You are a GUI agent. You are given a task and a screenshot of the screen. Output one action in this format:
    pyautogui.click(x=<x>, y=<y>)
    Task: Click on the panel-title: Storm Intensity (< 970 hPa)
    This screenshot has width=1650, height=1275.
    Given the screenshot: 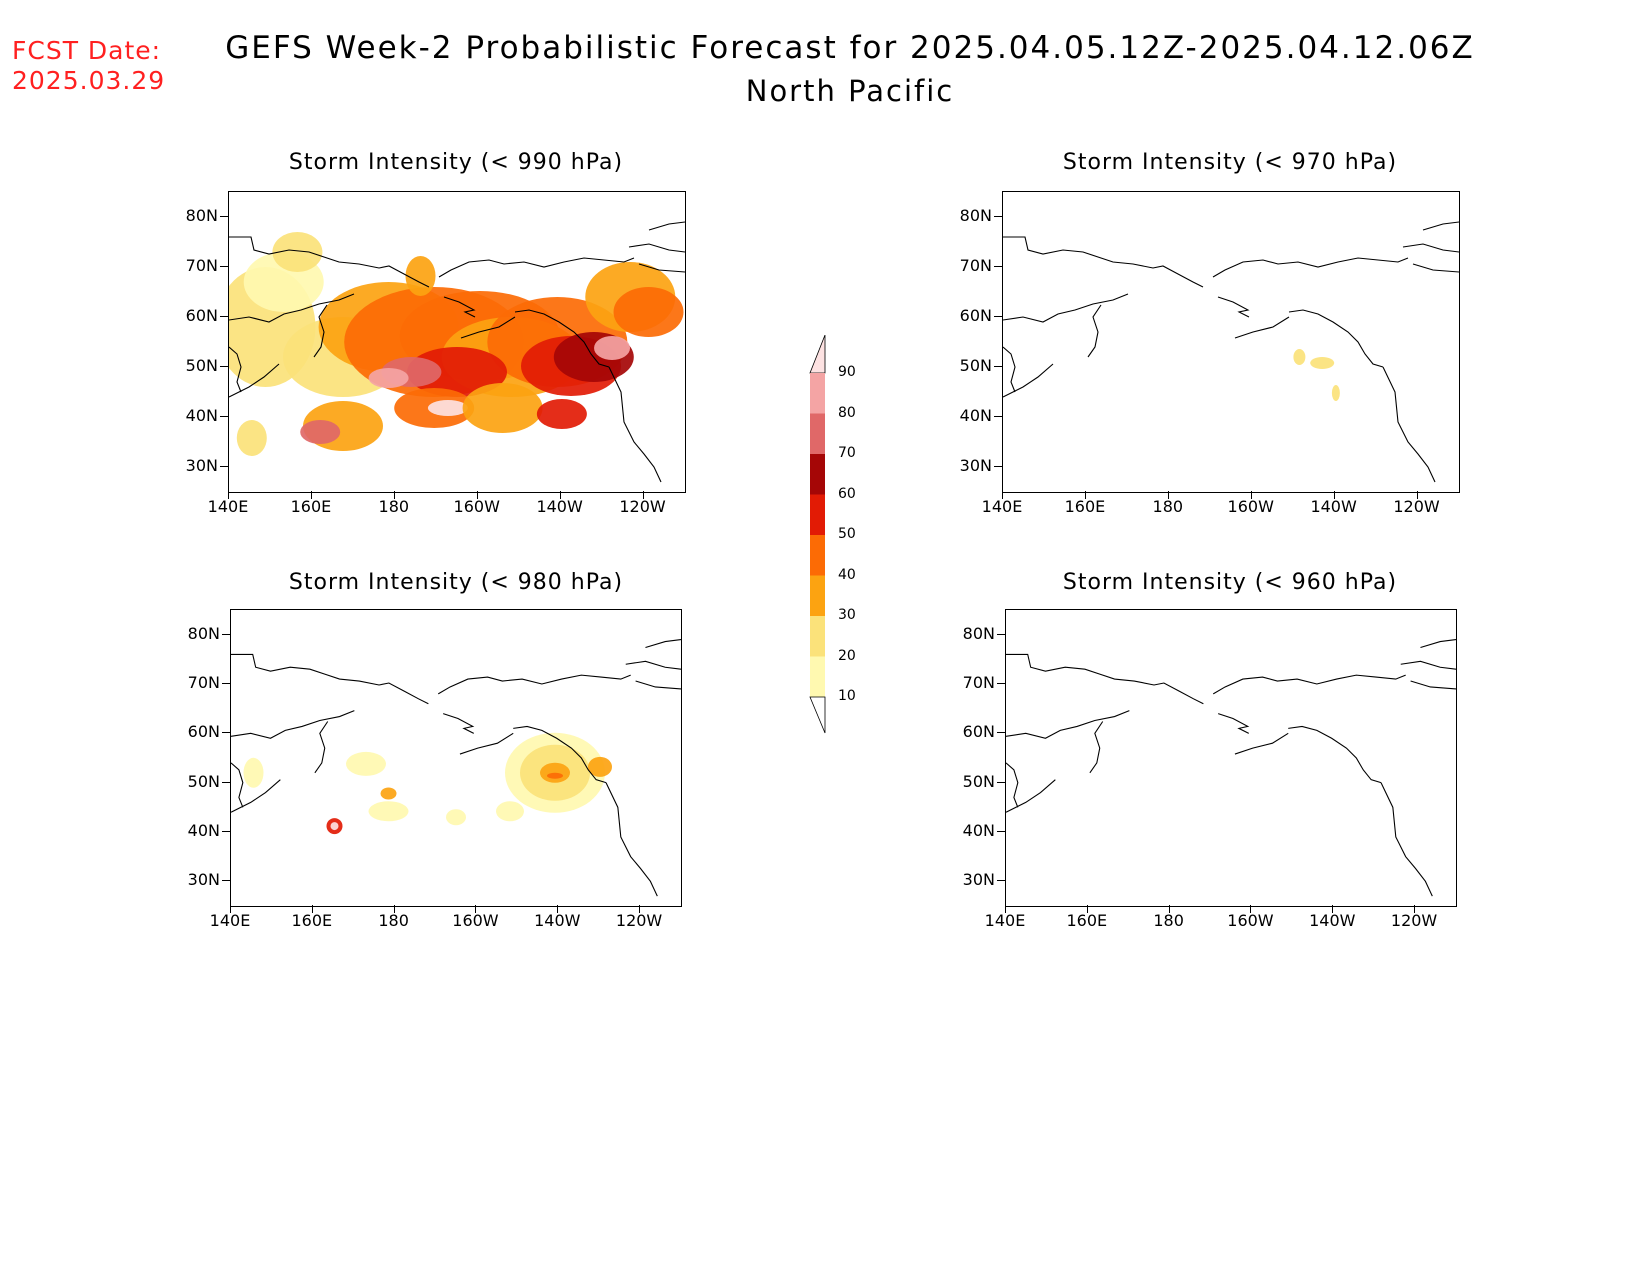 What is the action you would take?
    pyautogui.click(x=1230, y=162)
    